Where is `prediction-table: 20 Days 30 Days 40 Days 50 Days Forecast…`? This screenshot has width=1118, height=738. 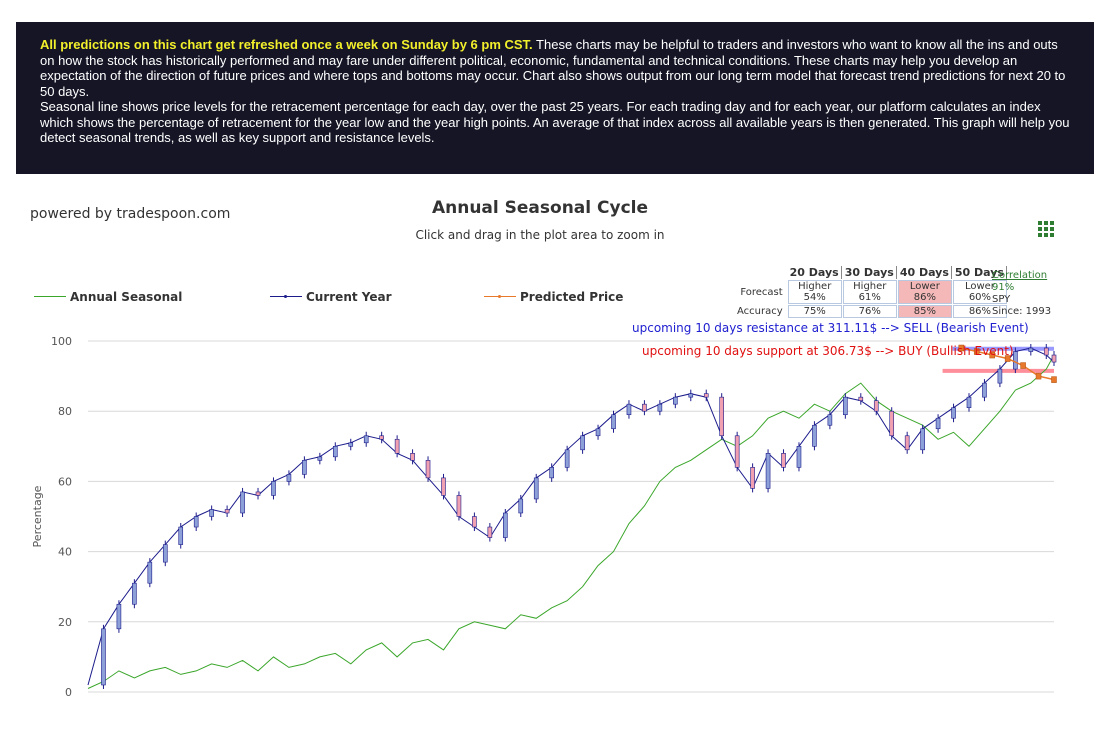 prediction-table: 20 Days 30 Days 40 Days 50 Days Forecast… is located at coordinates (870, 292).